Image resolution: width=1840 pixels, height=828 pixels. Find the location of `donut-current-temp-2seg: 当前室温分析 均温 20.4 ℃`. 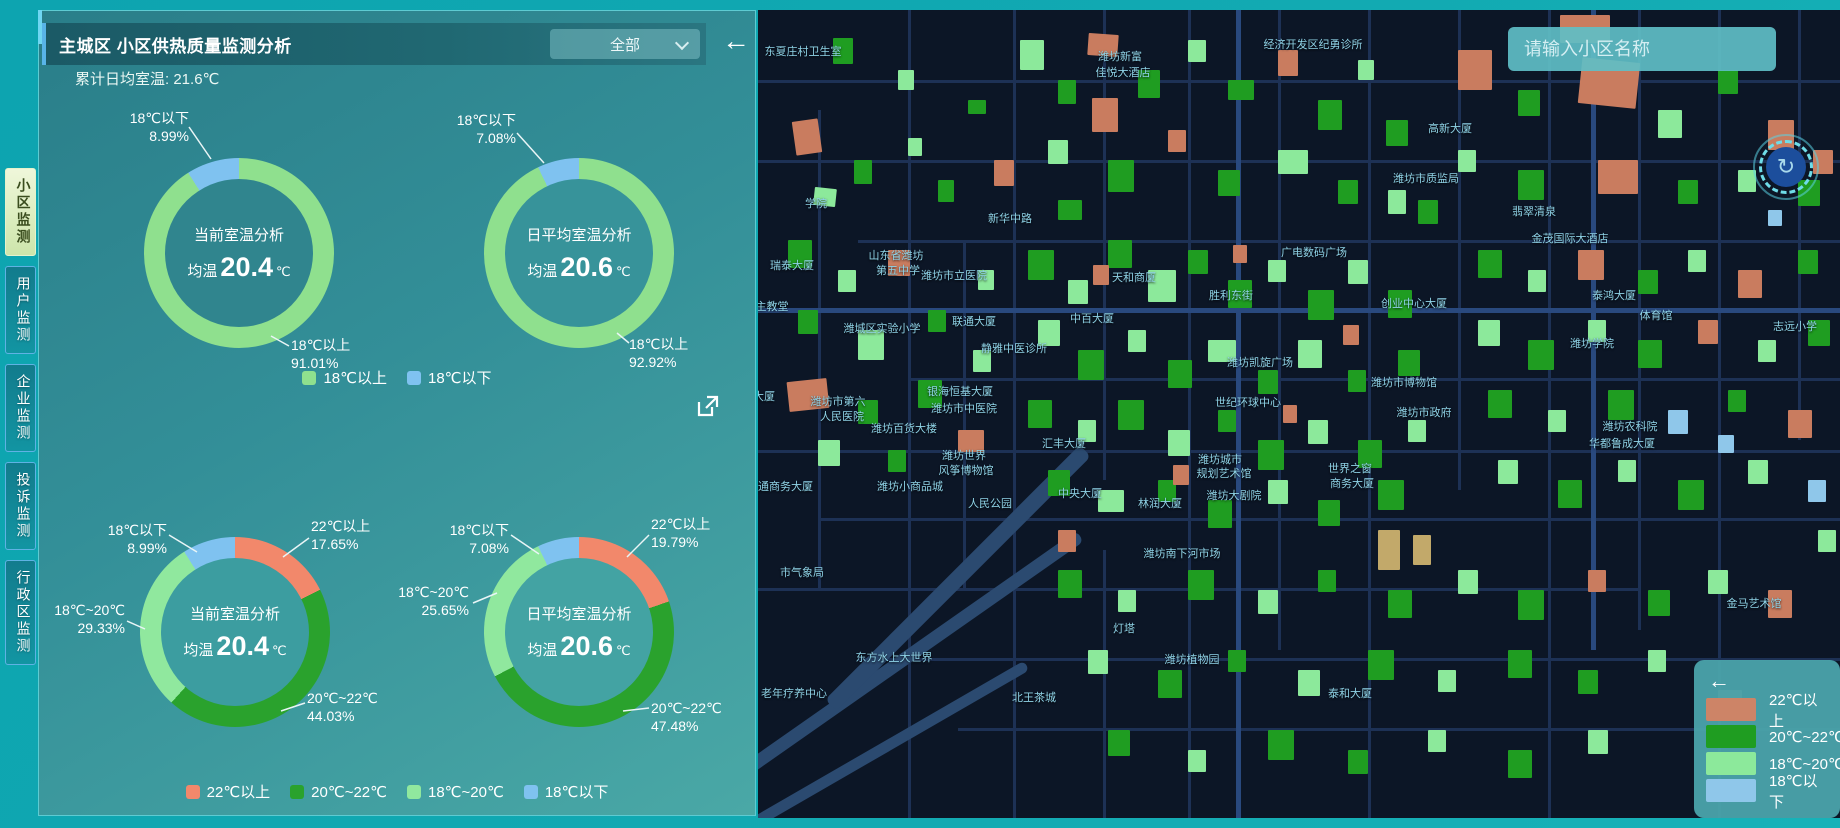

donut-current-temp-2seg: 当前室温分析 均温 20.4 ℃ is located at coordinates (239, 253).